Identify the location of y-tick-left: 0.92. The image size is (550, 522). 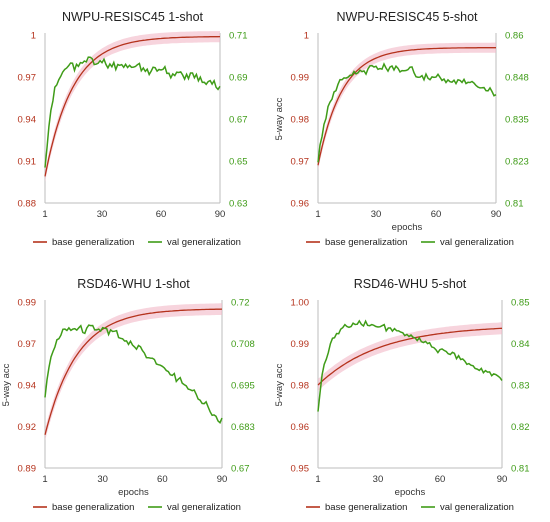
(27, 427).